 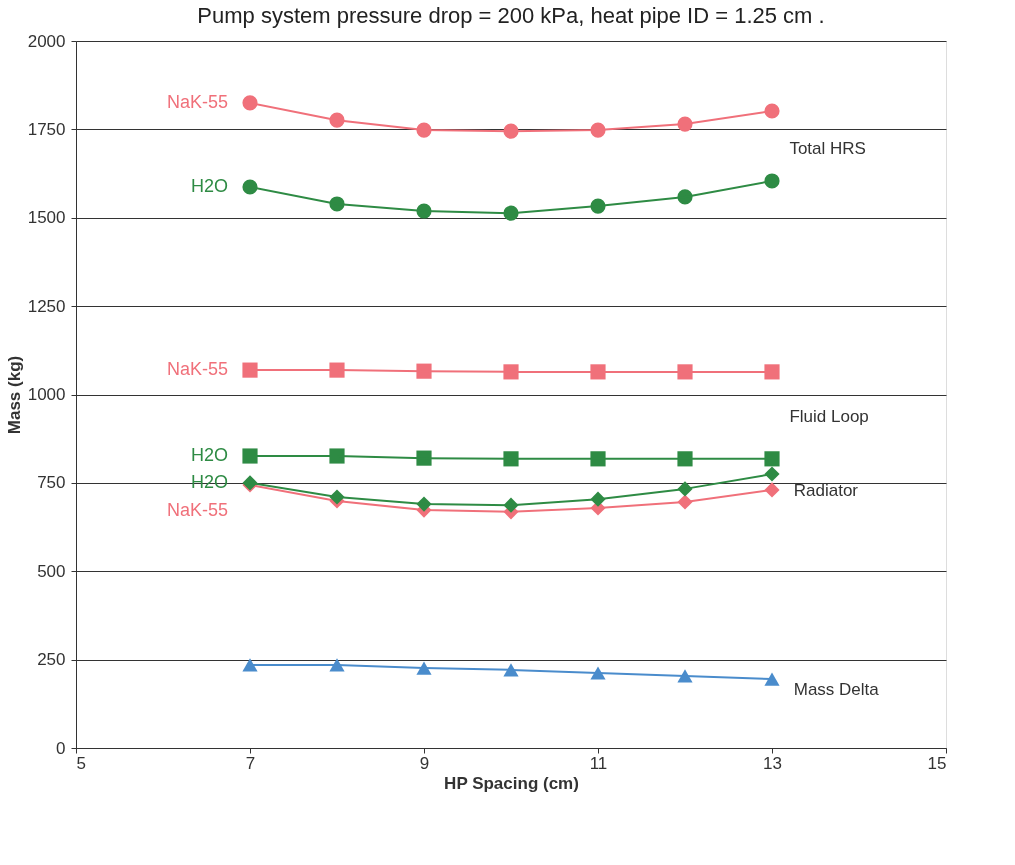 I want to click on x-tick-label: 13, so click(x=772, y=763).